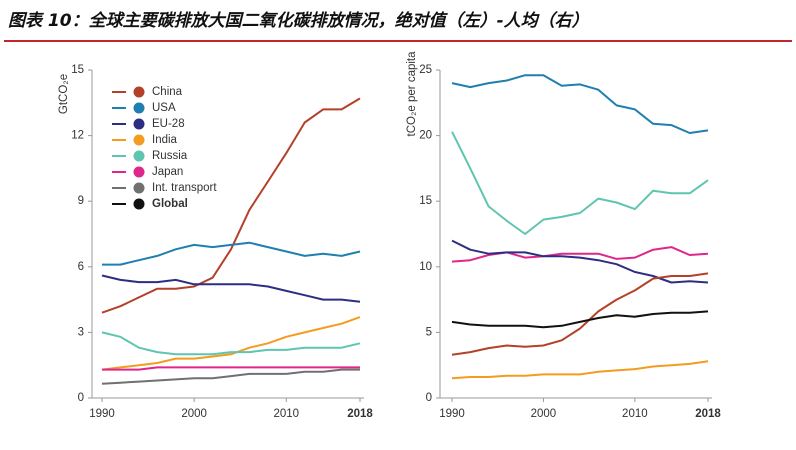  I want to click on y-tick-label: 5, so click(429, 332).